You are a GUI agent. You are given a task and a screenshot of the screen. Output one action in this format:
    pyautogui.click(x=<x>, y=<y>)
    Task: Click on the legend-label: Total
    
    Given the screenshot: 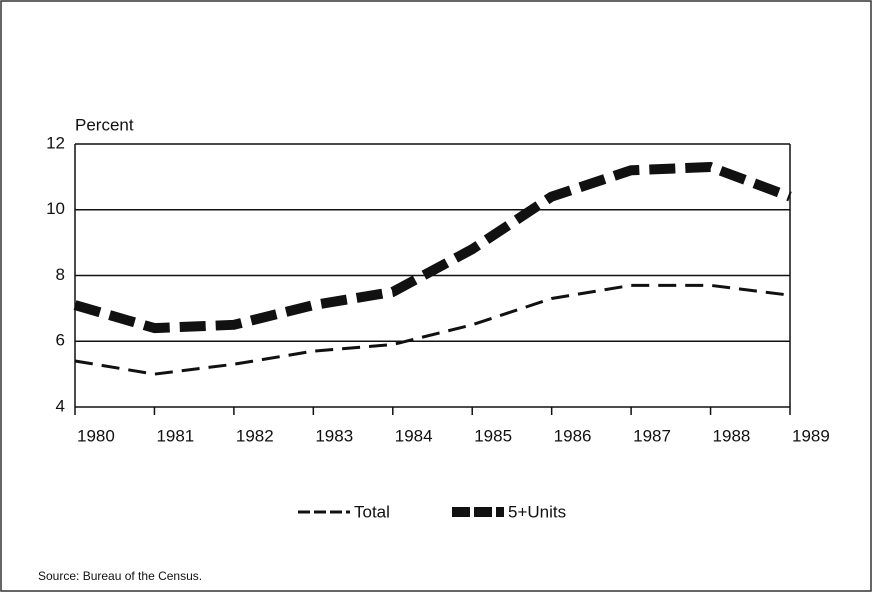 What is the action you would take?
    pyautogui.click(x=372, y=511)
    